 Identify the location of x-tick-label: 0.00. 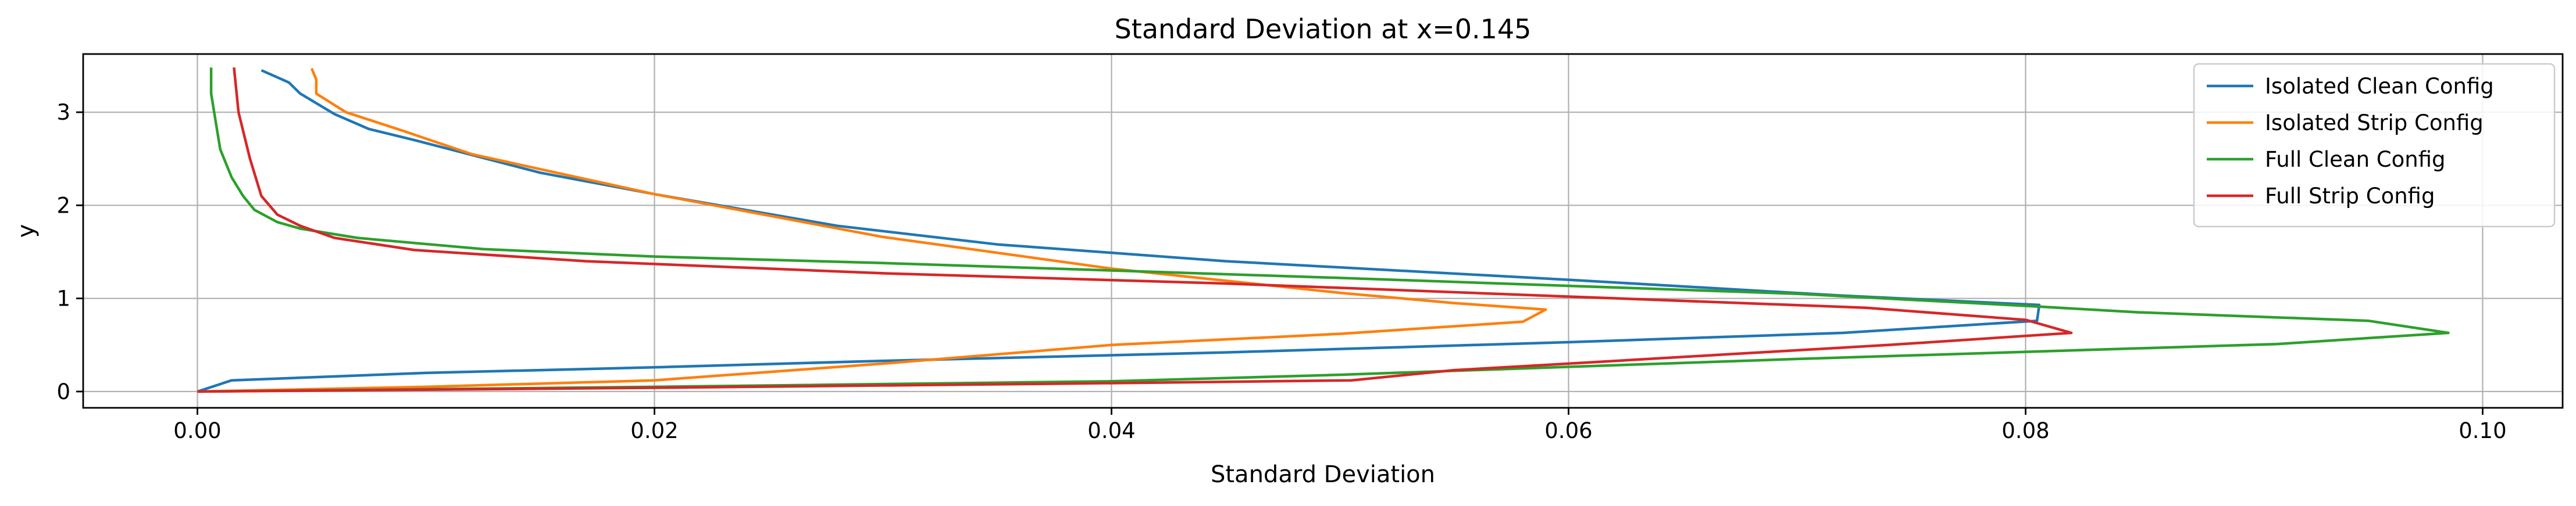
(197, 431).